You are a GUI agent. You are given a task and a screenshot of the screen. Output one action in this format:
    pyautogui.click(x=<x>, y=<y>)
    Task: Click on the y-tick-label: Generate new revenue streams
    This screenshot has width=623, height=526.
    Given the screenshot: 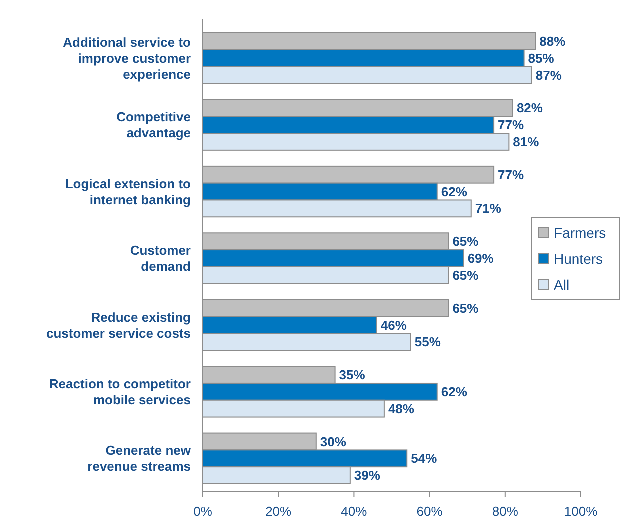 What is the action you would take?
    pyautogui.click(x=140, y=458)
    